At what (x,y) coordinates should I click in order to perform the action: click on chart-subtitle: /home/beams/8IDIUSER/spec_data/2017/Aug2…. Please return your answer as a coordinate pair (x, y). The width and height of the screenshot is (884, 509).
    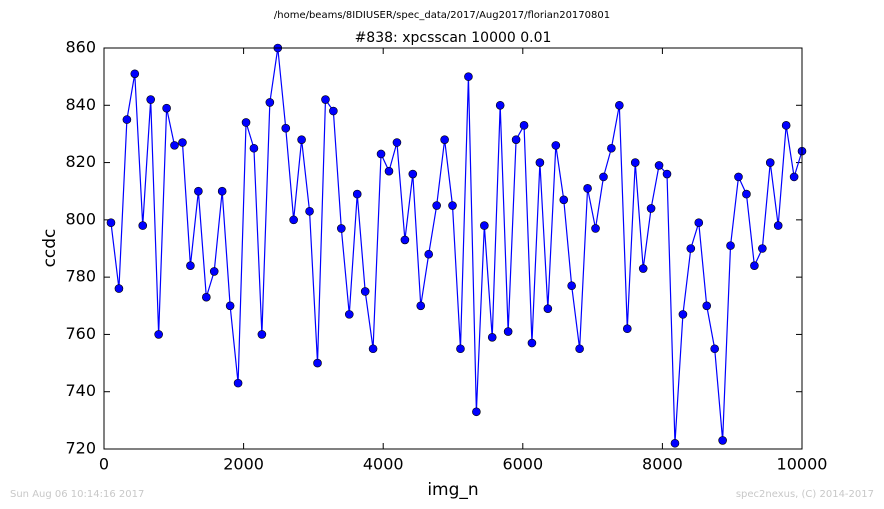
    Looking at the image, I should click on (442, 15).